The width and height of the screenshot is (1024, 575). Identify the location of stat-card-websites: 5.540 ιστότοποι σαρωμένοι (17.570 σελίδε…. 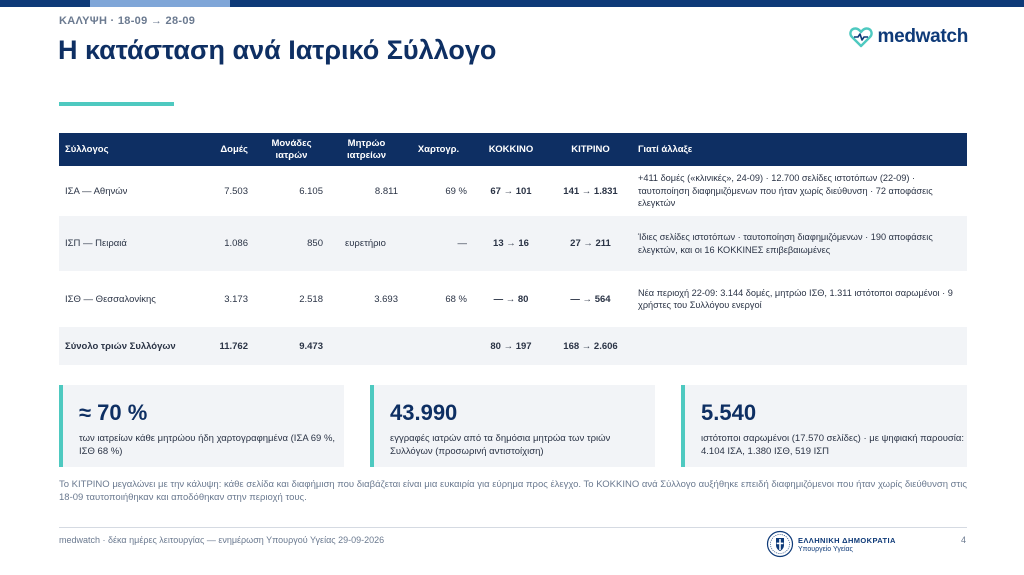
(824, 426).